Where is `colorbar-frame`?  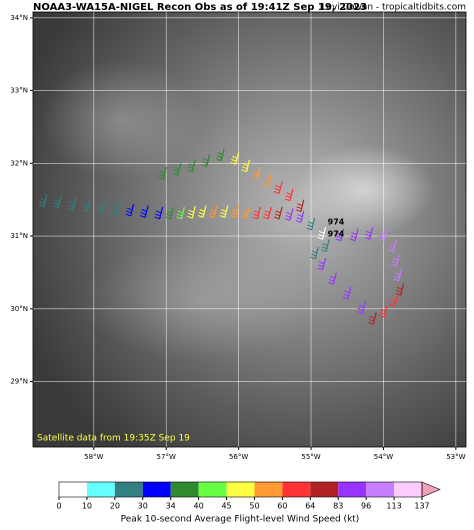
colorbar-frame is located at coordinates (240, 489).